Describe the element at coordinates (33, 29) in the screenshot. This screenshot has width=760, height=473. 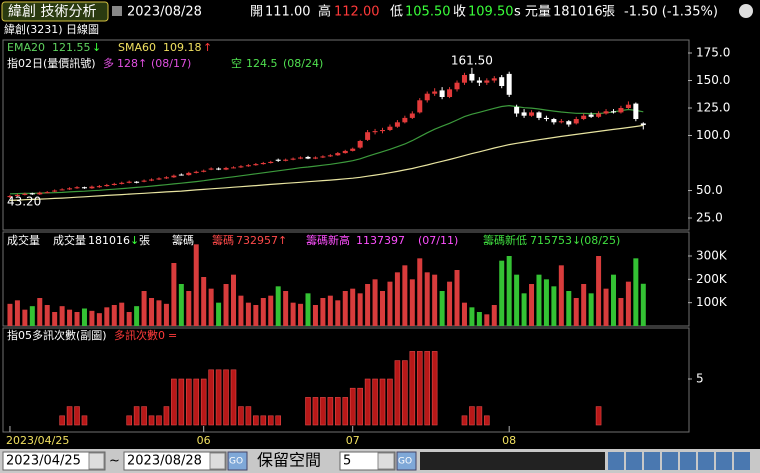
I see `symbol: 緯創(3231)` at that location.